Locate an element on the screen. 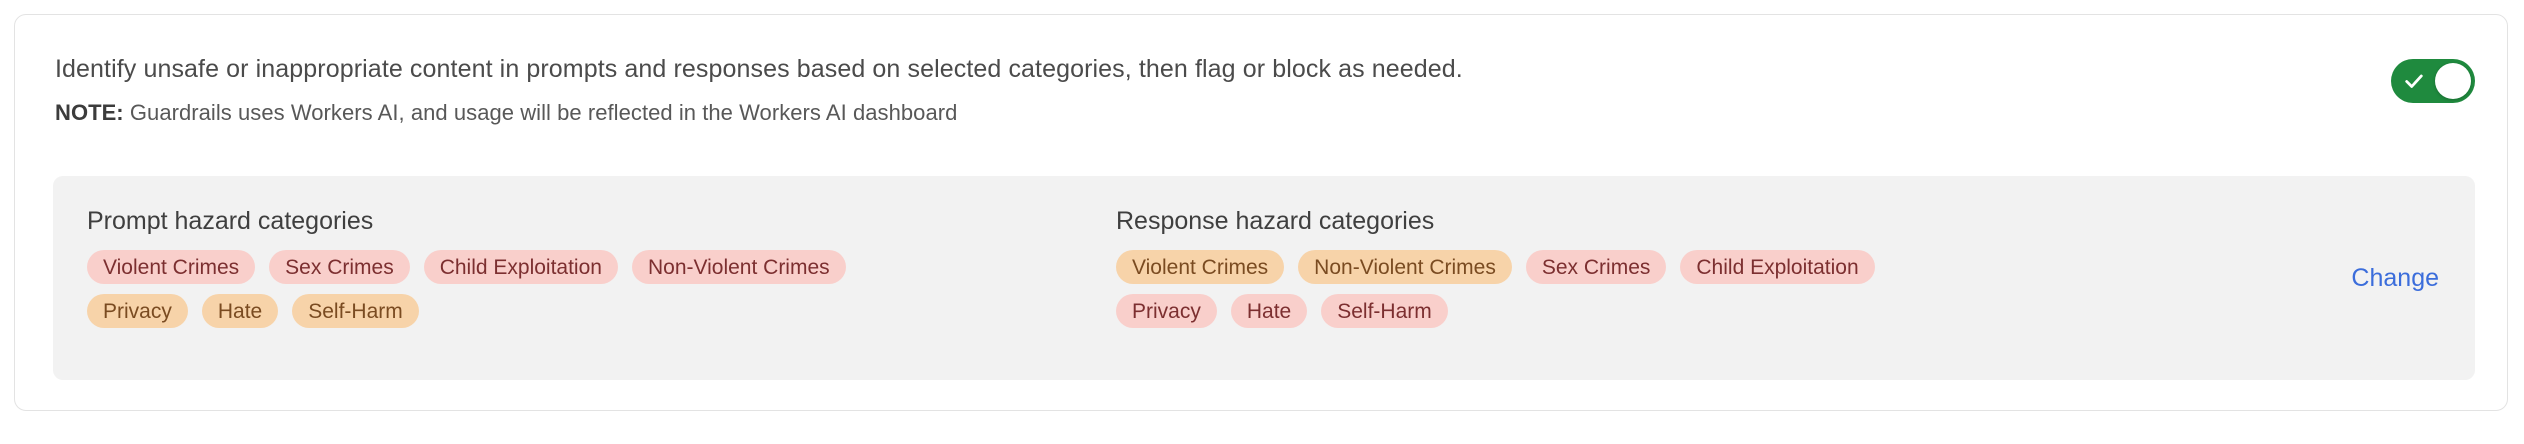 The image size is (2524, 444). prompt-hazard-title: Prompt hazard categories is located at coordinates (230, 221).